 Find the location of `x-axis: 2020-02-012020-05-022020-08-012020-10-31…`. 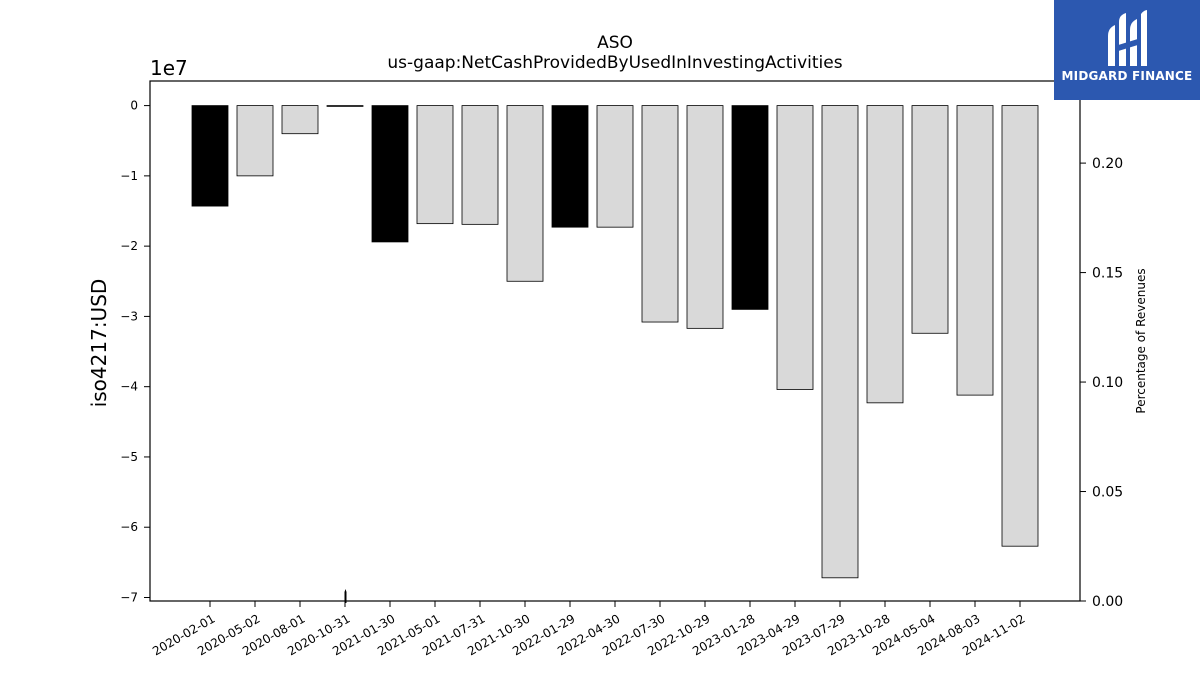

x-axis: 2020-02-012020-05-022020-08-012020-10-31… is located at coordinates (589, 629).